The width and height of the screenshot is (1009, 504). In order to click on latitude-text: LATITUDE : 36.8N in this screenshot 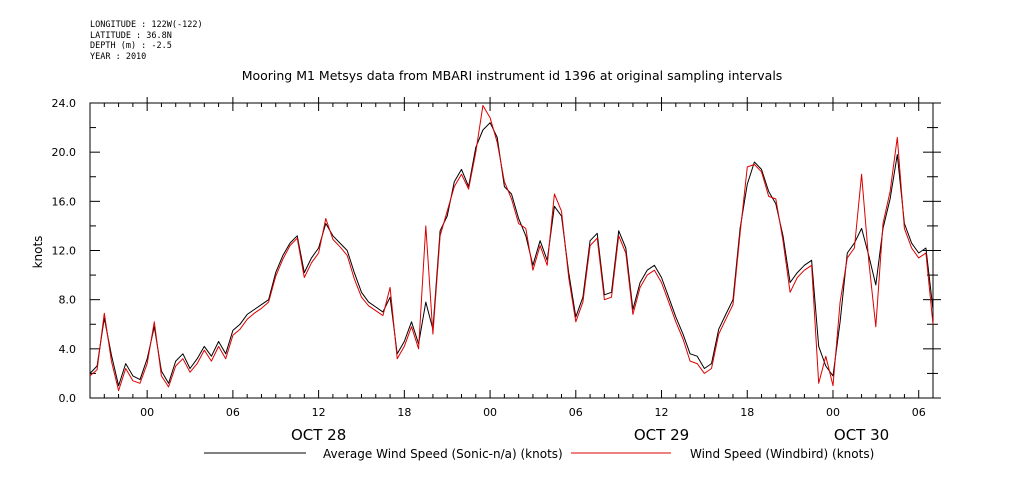, I will do `click(131, 35)`.